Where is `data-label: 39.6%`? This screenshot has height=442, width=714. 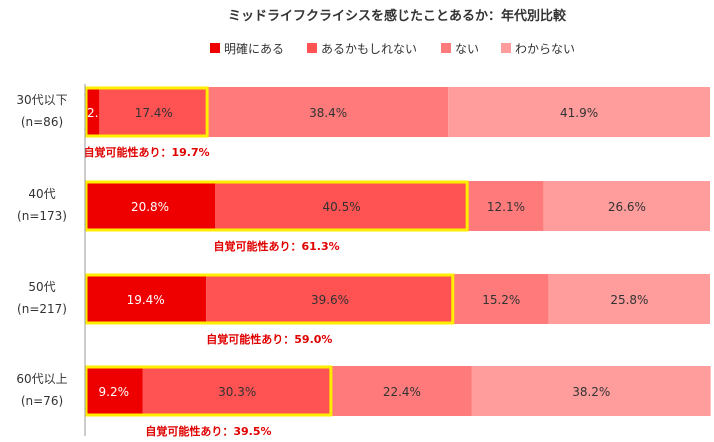
data-label: 39.6% is located at coordinates (330, 300).